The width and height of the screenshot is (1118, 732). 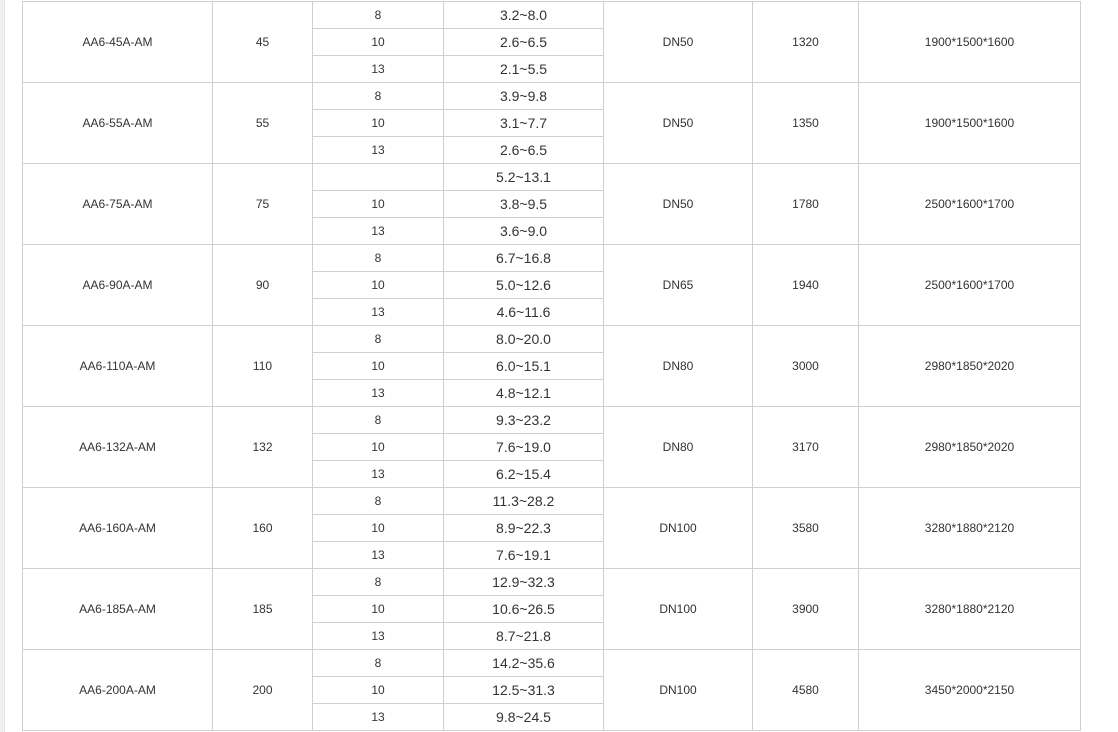 What do you see at coordinates (378, 177) in the screenshot?
I see `pressure-cell` at bounding box center [378, 177].